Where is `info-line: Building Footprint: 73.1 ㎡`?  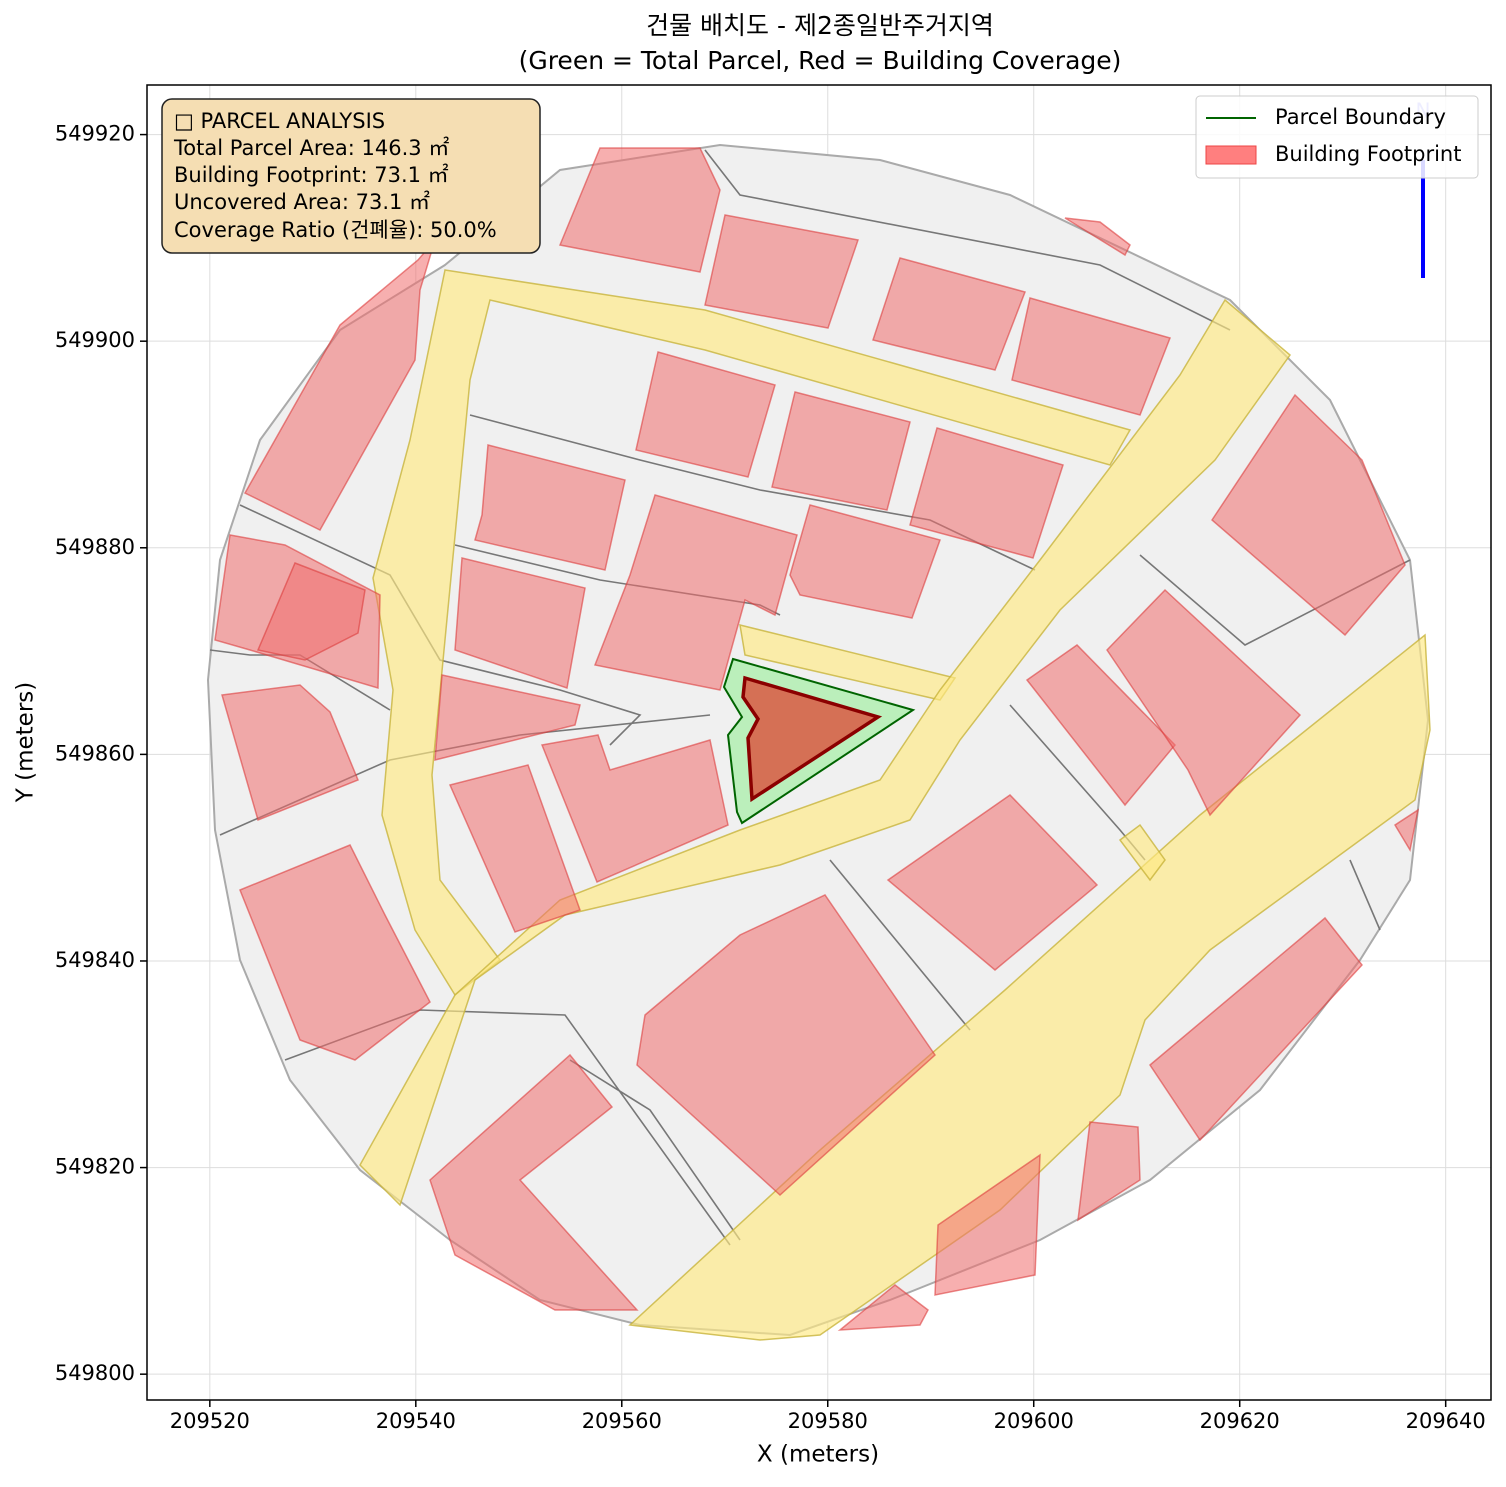
info-line: Building Footprint: 73.1 ㎡ is located at coordinates (311, 175).